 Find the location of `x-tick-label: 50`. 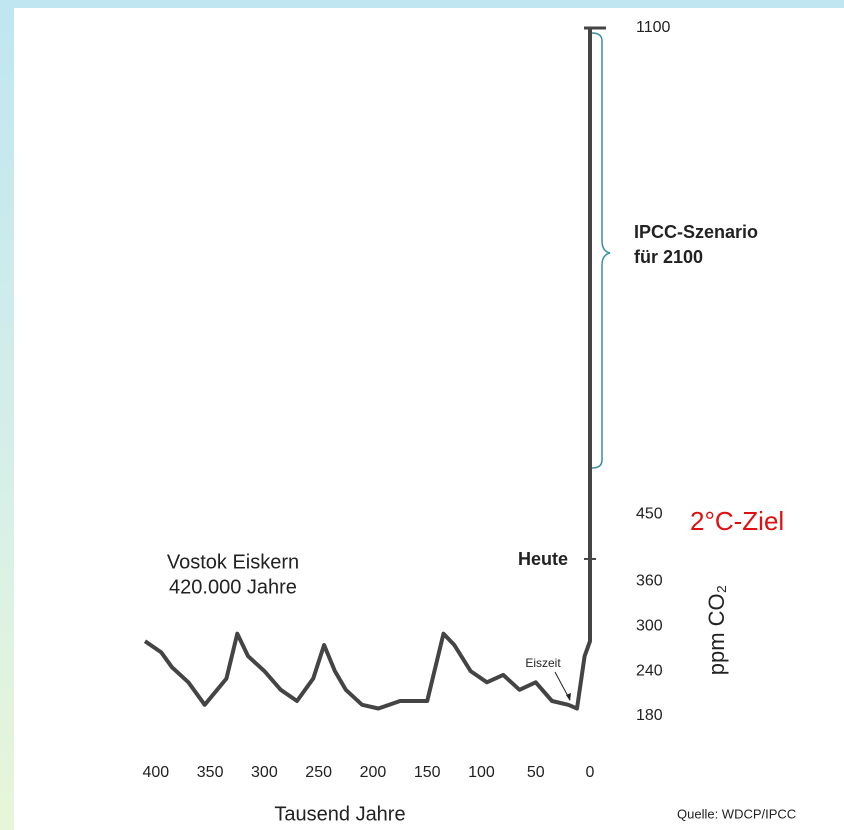

x-tick-label: 50 is located at coordinates (536, 772).